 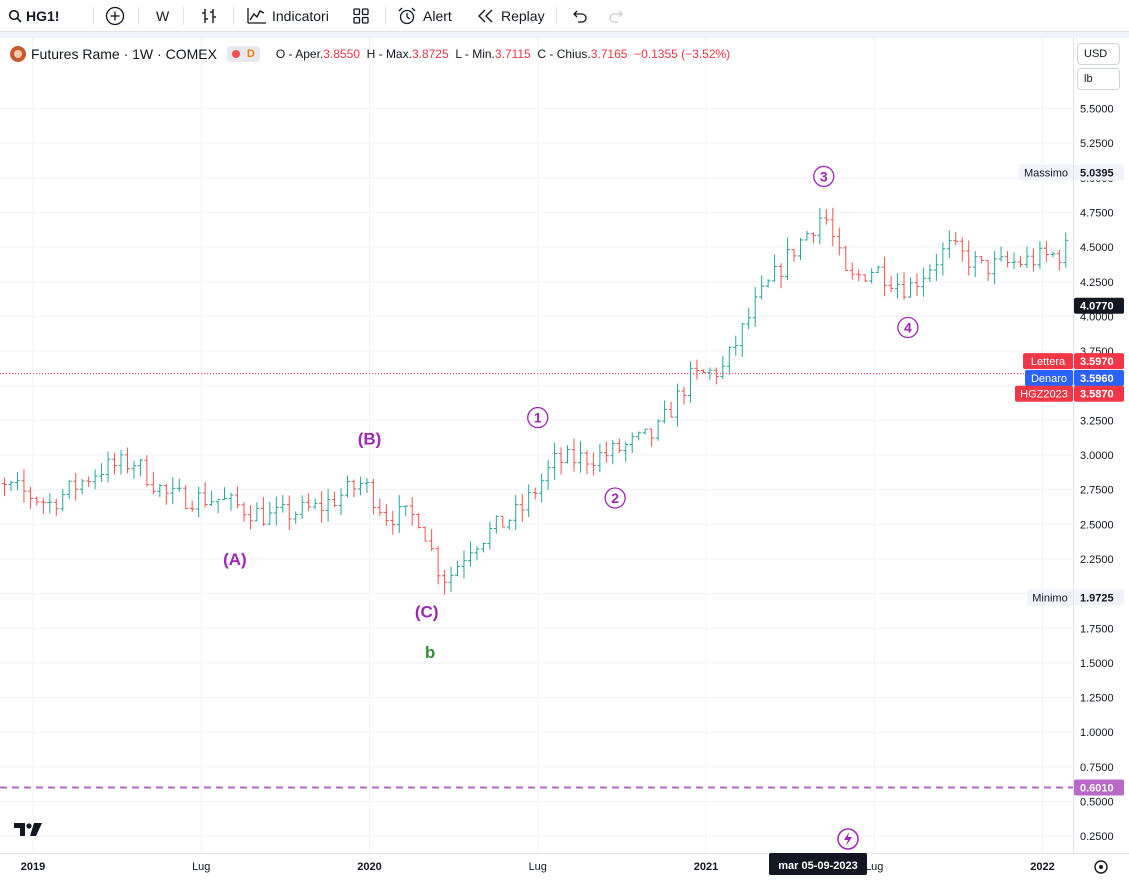 I want to click on status-pill: D, so click(x=243, y=54).